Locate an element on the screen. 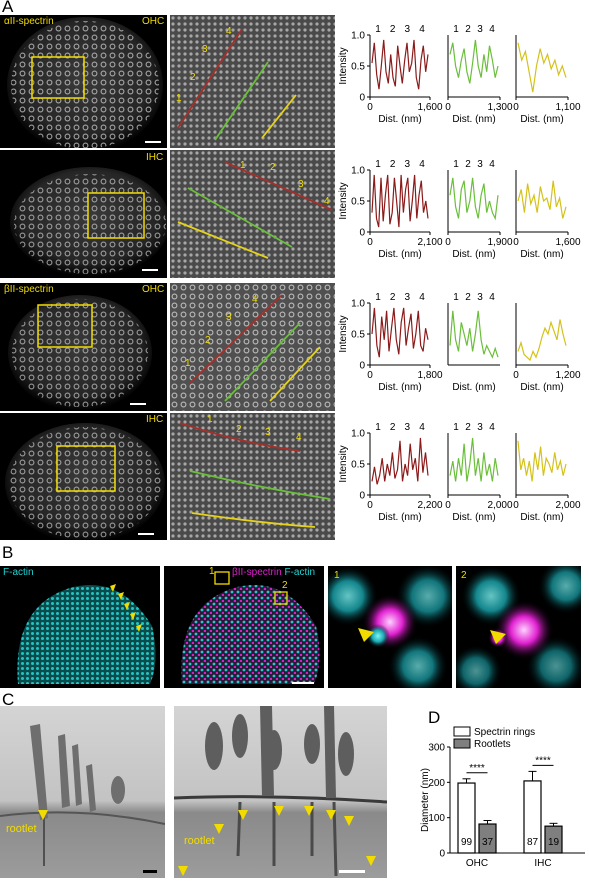  panel-letter-c: C is located at coordinates (8, 699).